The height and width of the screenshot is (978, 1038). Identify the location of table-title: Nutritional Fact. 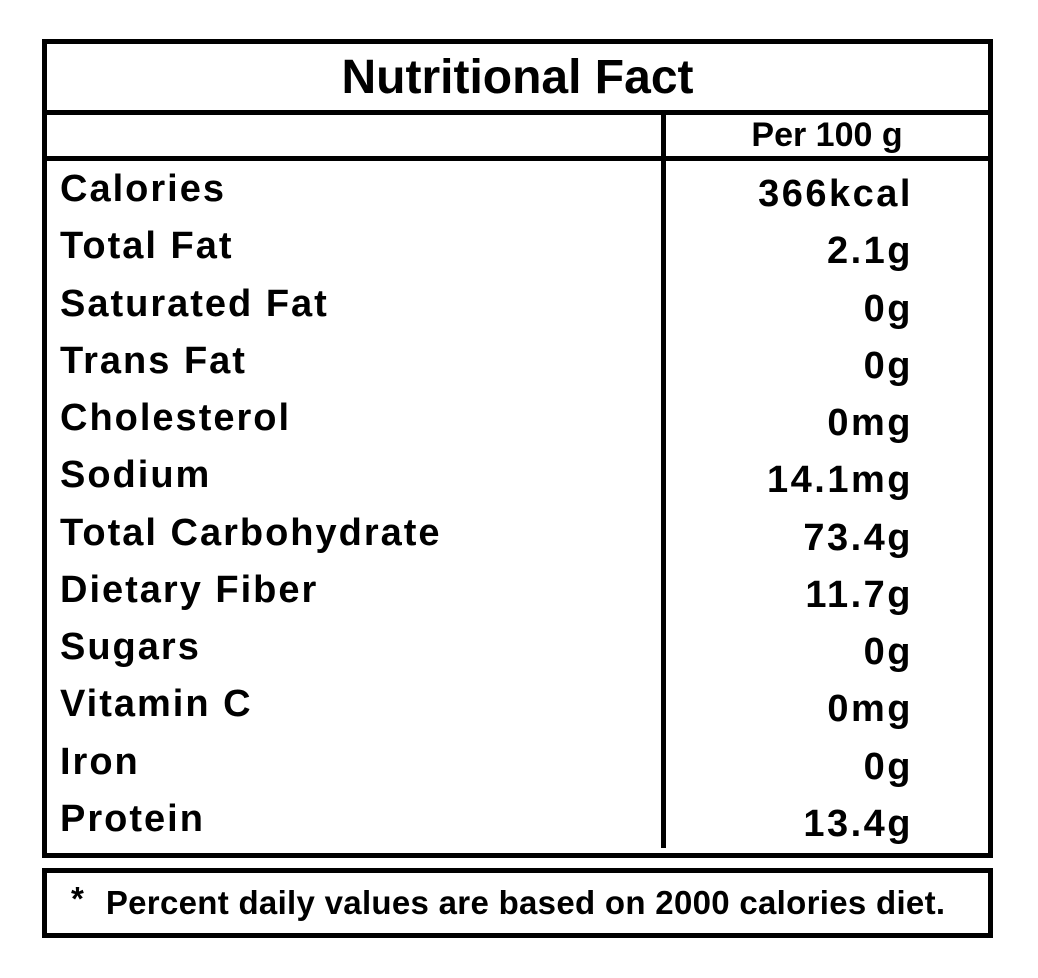
(517, 77).